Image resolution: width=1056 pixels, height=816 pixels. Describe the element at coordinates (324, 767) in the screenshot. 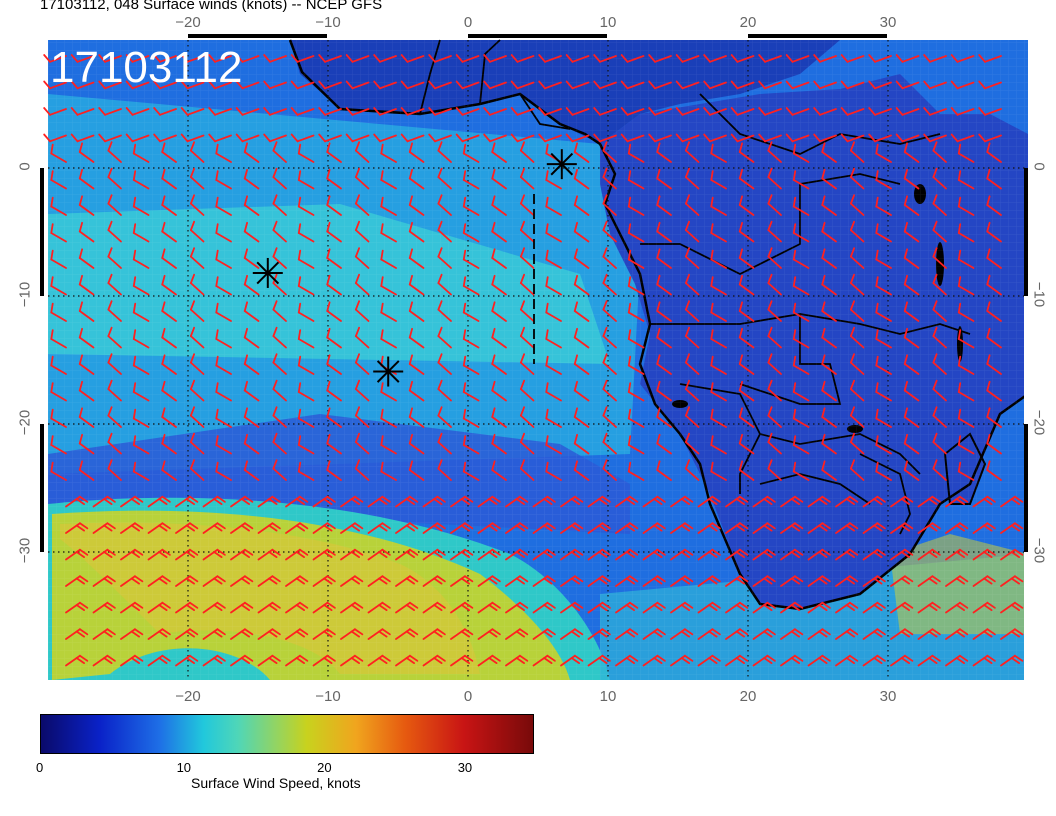

I see `colorbar-tick-label: 20` at that location.